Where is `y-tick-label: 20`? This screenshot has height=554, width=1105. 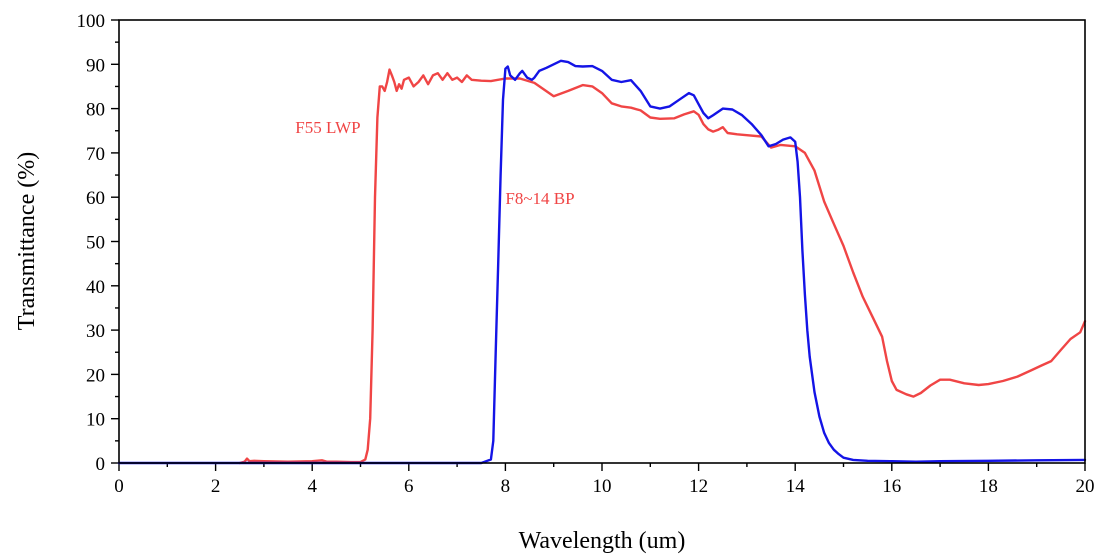
y-tick-label: 20 is located at coordinates (95, 375).